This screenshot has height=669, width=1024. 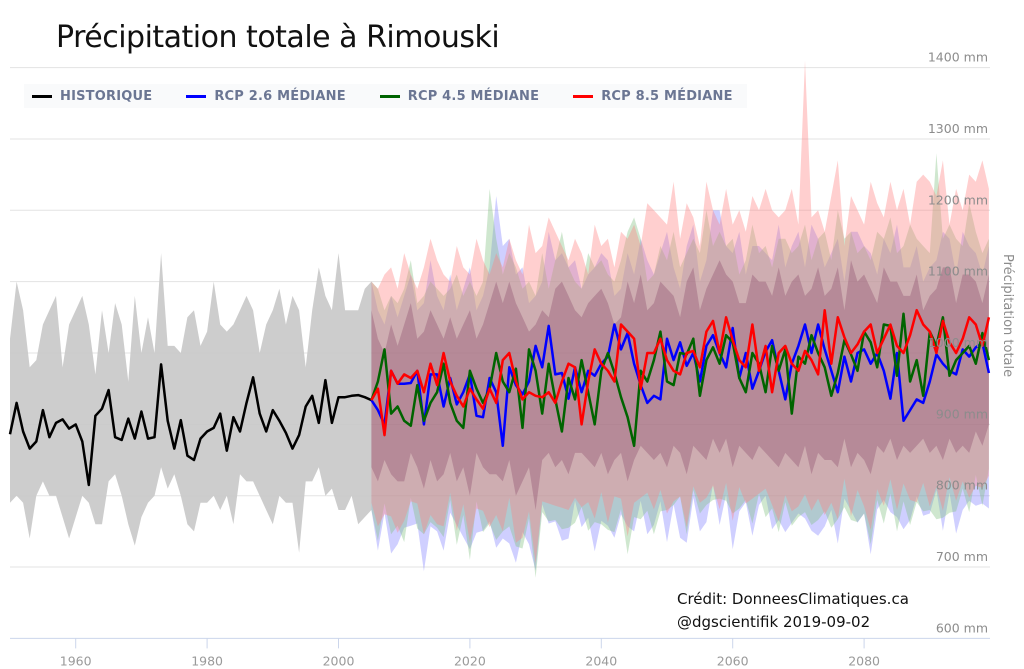 I want to click on y-tick-label: 1300 mm, so click(x=958, y=128).